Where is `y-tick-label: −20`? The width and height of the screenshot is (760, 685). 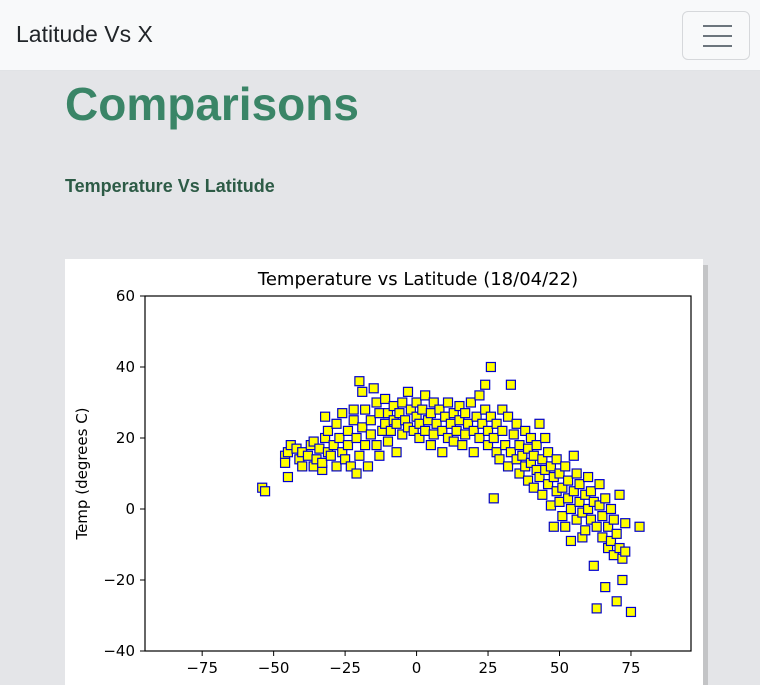
y-tick-label: −20 is located at coordinates (119, 580).